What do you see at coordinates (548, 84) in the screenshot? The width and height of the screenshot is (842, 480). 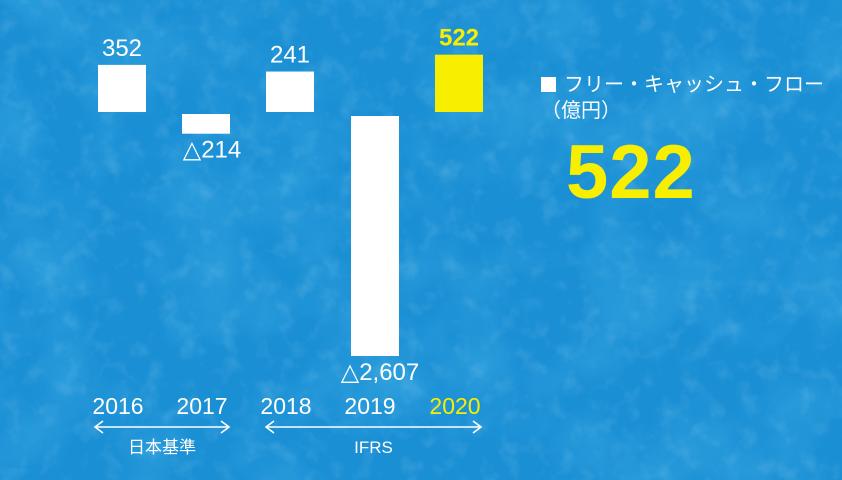 I see `legend-swatch` at bounding box center [548, 84].